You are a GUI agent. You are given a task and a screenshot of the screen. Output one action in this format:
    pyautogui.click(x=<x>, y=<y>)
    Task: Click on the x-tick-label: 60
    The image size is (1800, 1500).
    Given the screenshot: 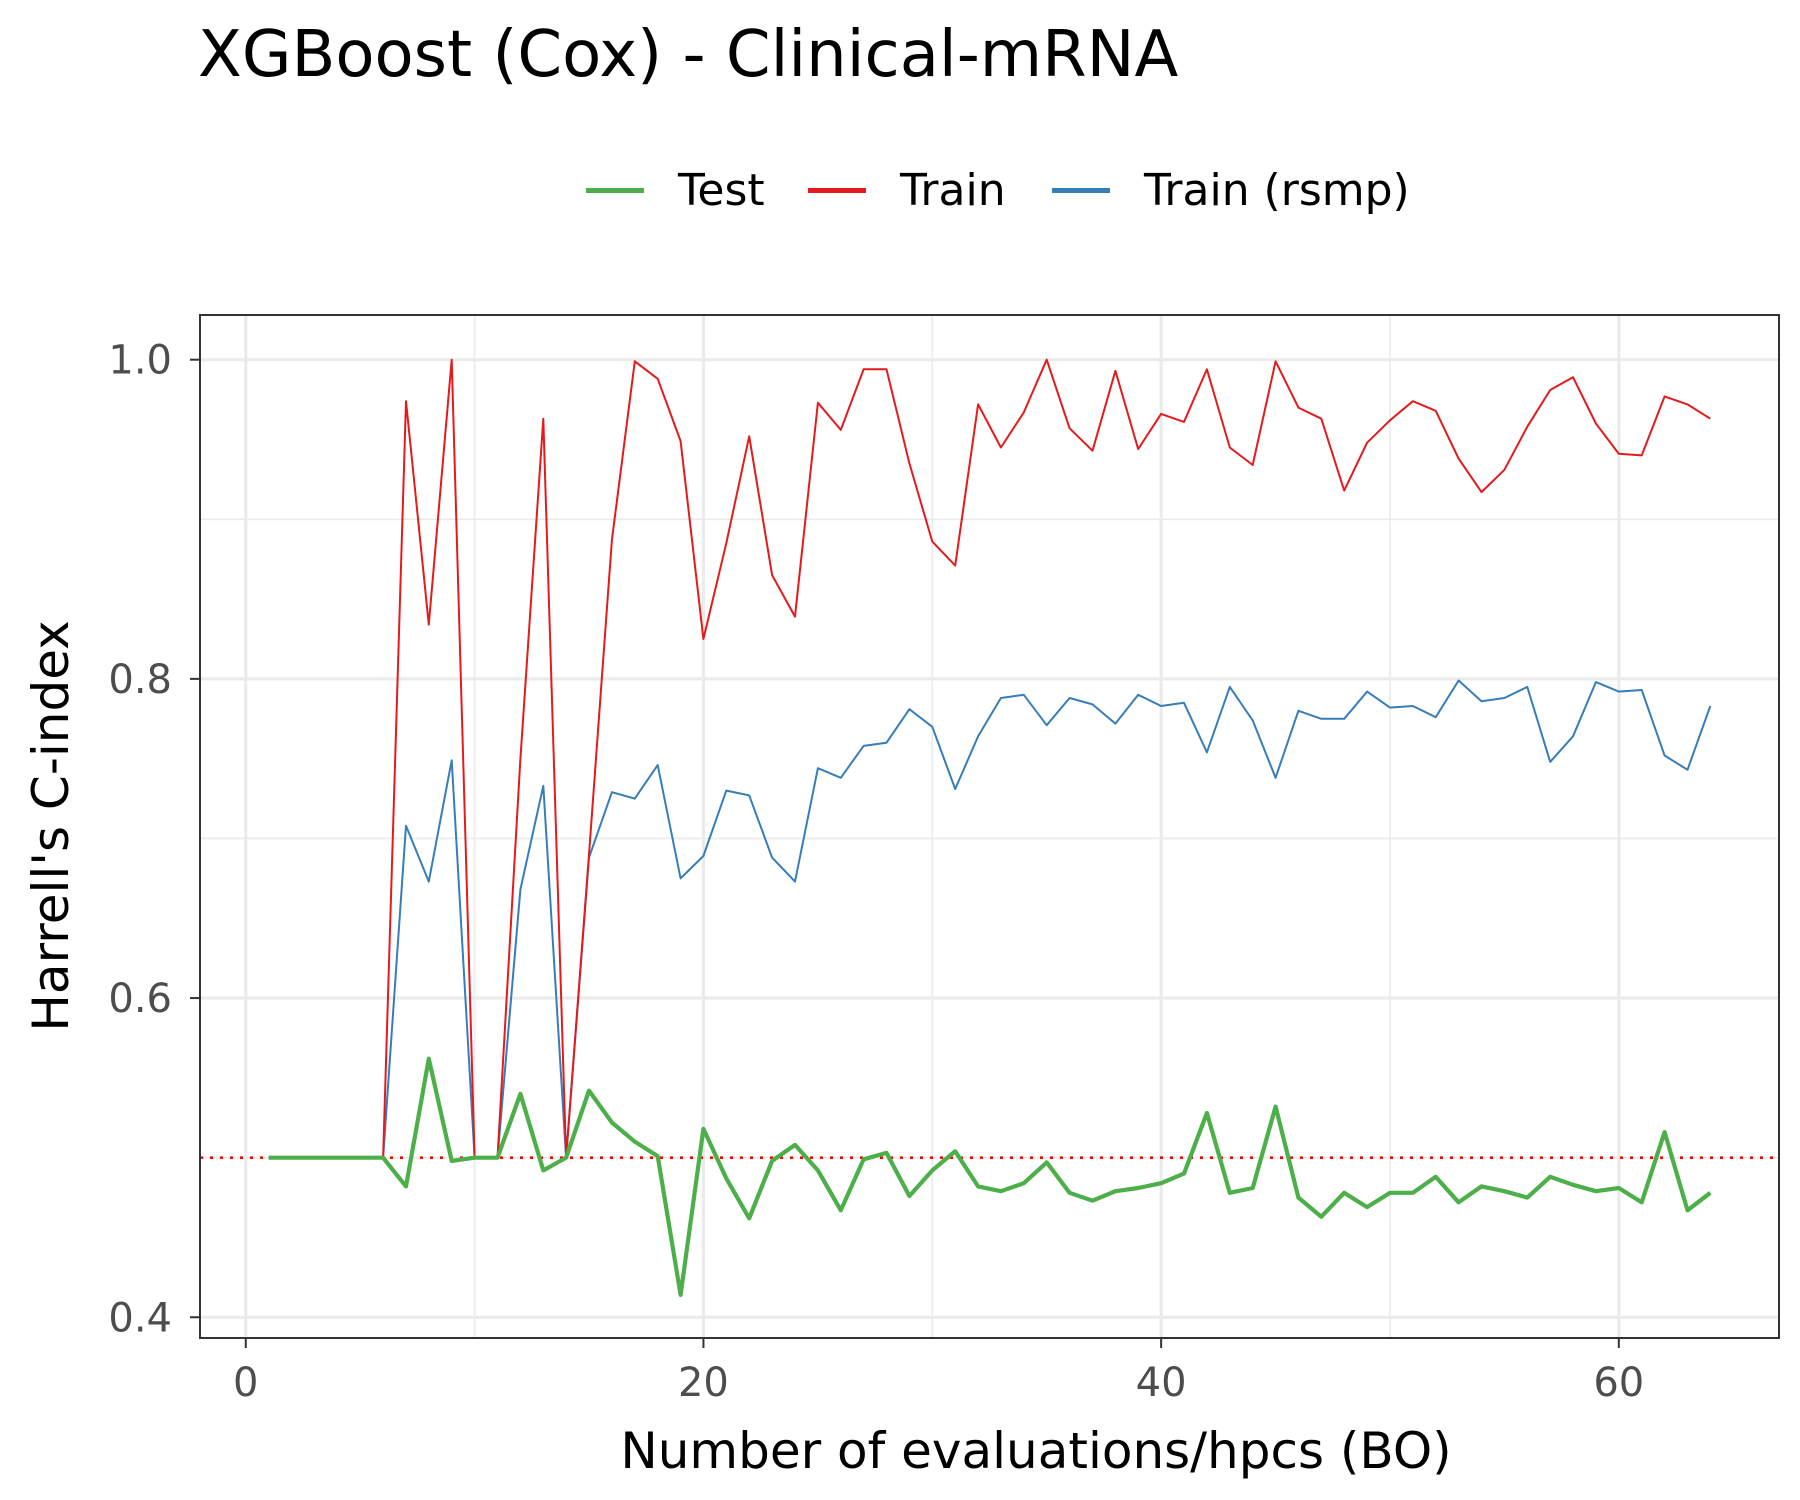 What is the action you would take?
    pyautogui.click(x=1618, y=1383)
    